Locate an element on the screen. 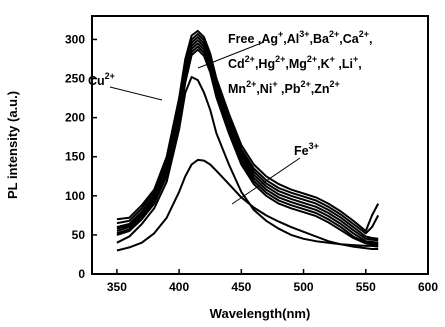 The image size is (445, 327). annotation-cu: Cu2+ is located at coordinates (101, 79).